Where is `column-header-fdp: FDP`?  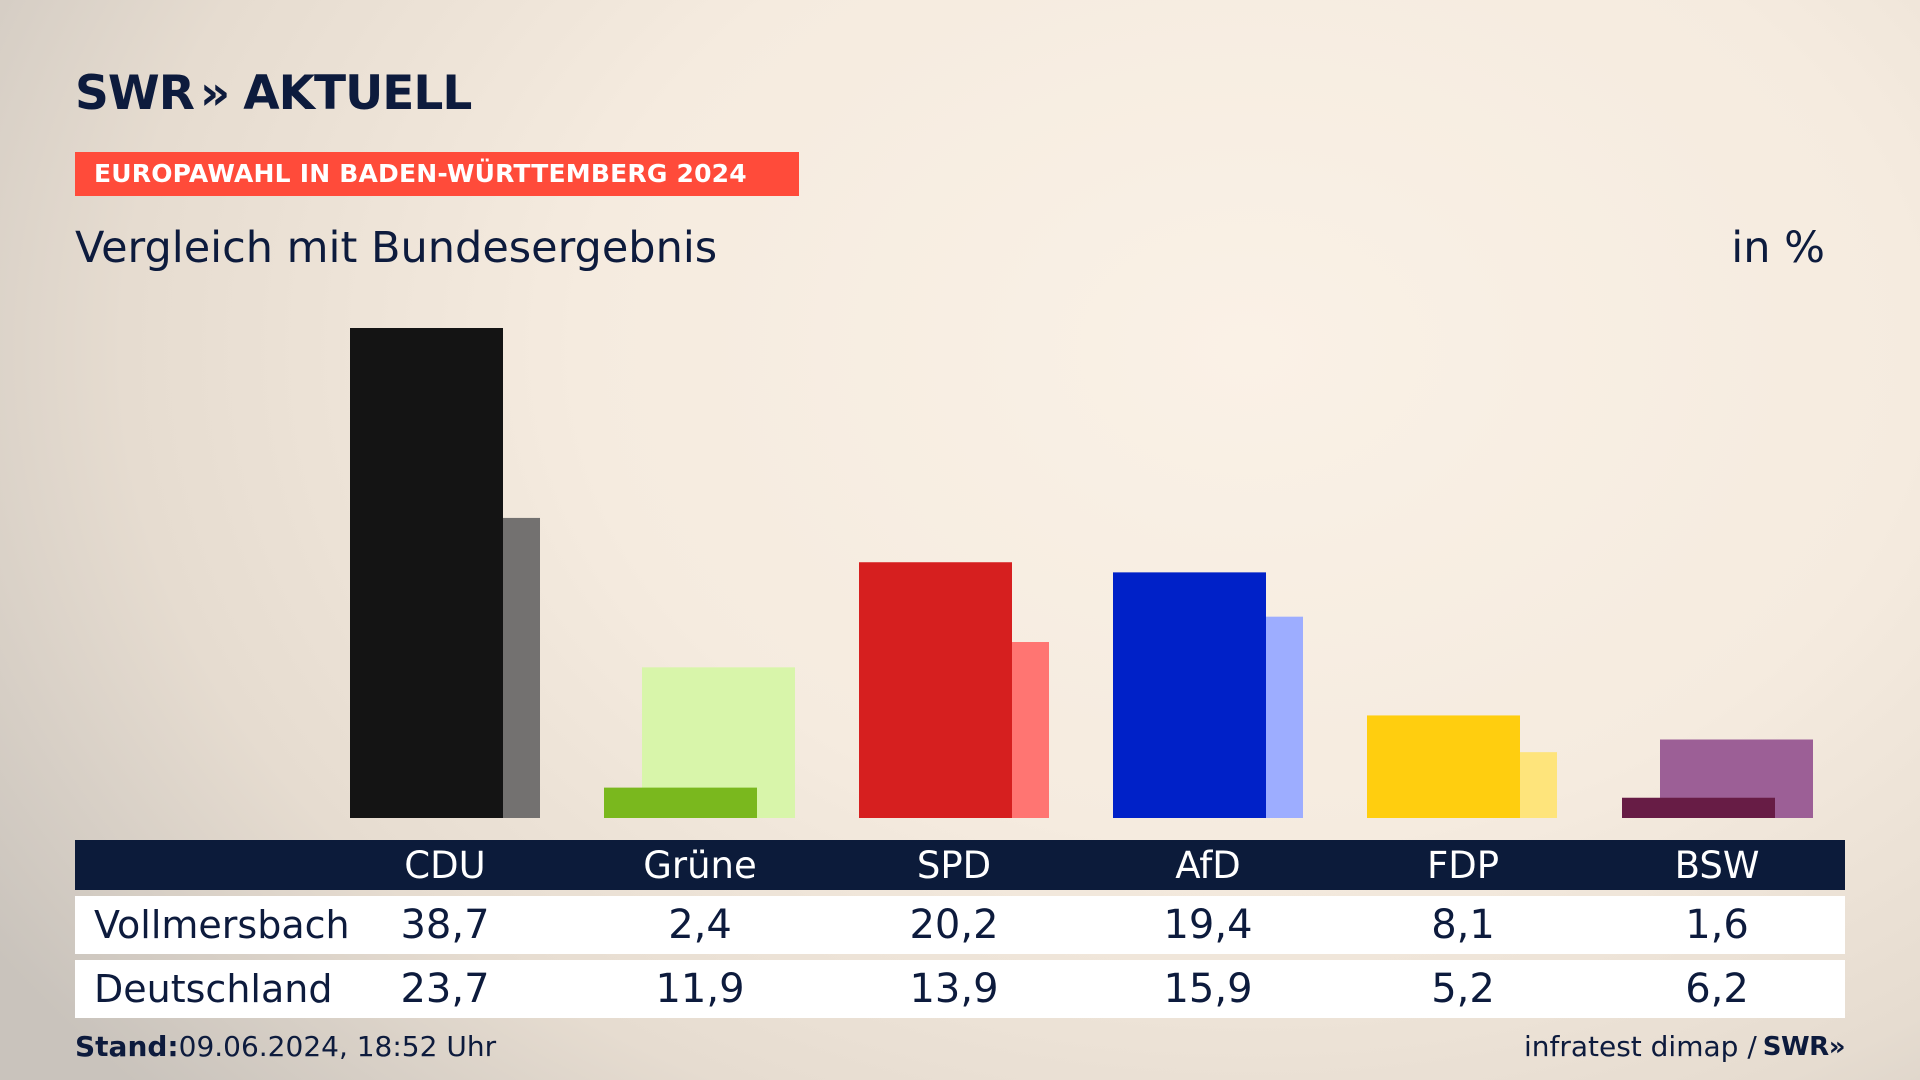 column-header-fdp: FDP is located at coordinates (1463, 865).